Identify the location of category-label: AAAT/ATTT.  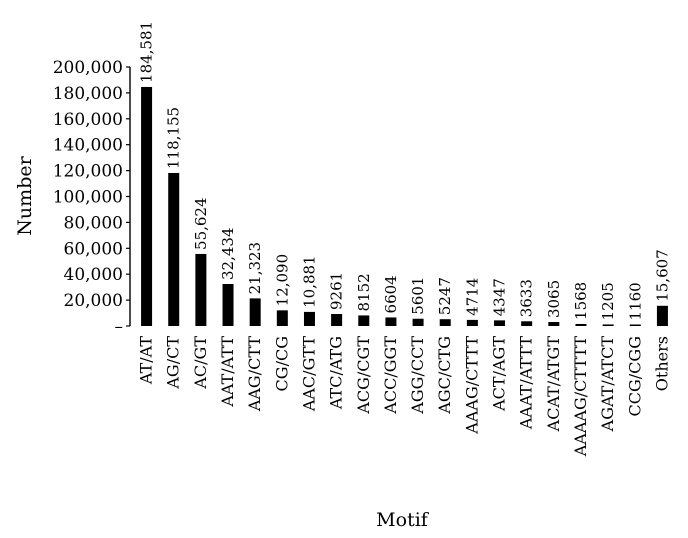
(526, 383).